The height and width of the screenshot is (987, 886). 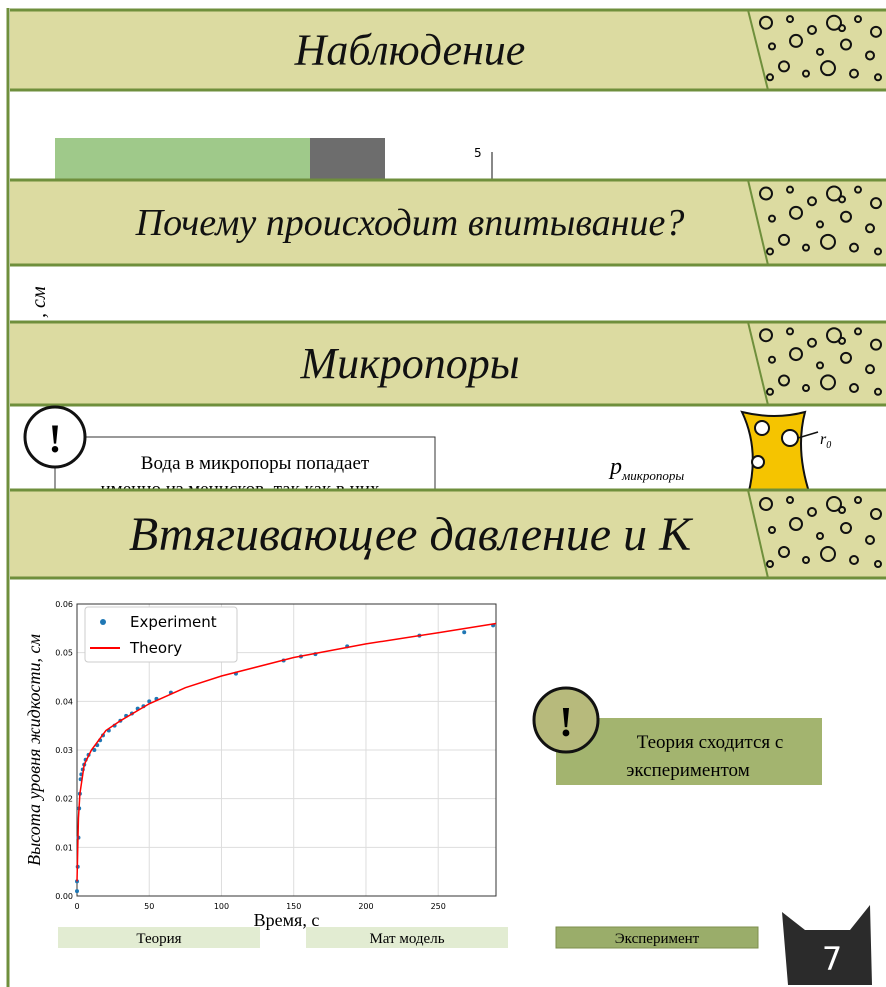 What do you see at coordinates (39, 302) in the screenshot?
I see `axis-fragment: , см` at bounding box center [39, 302].